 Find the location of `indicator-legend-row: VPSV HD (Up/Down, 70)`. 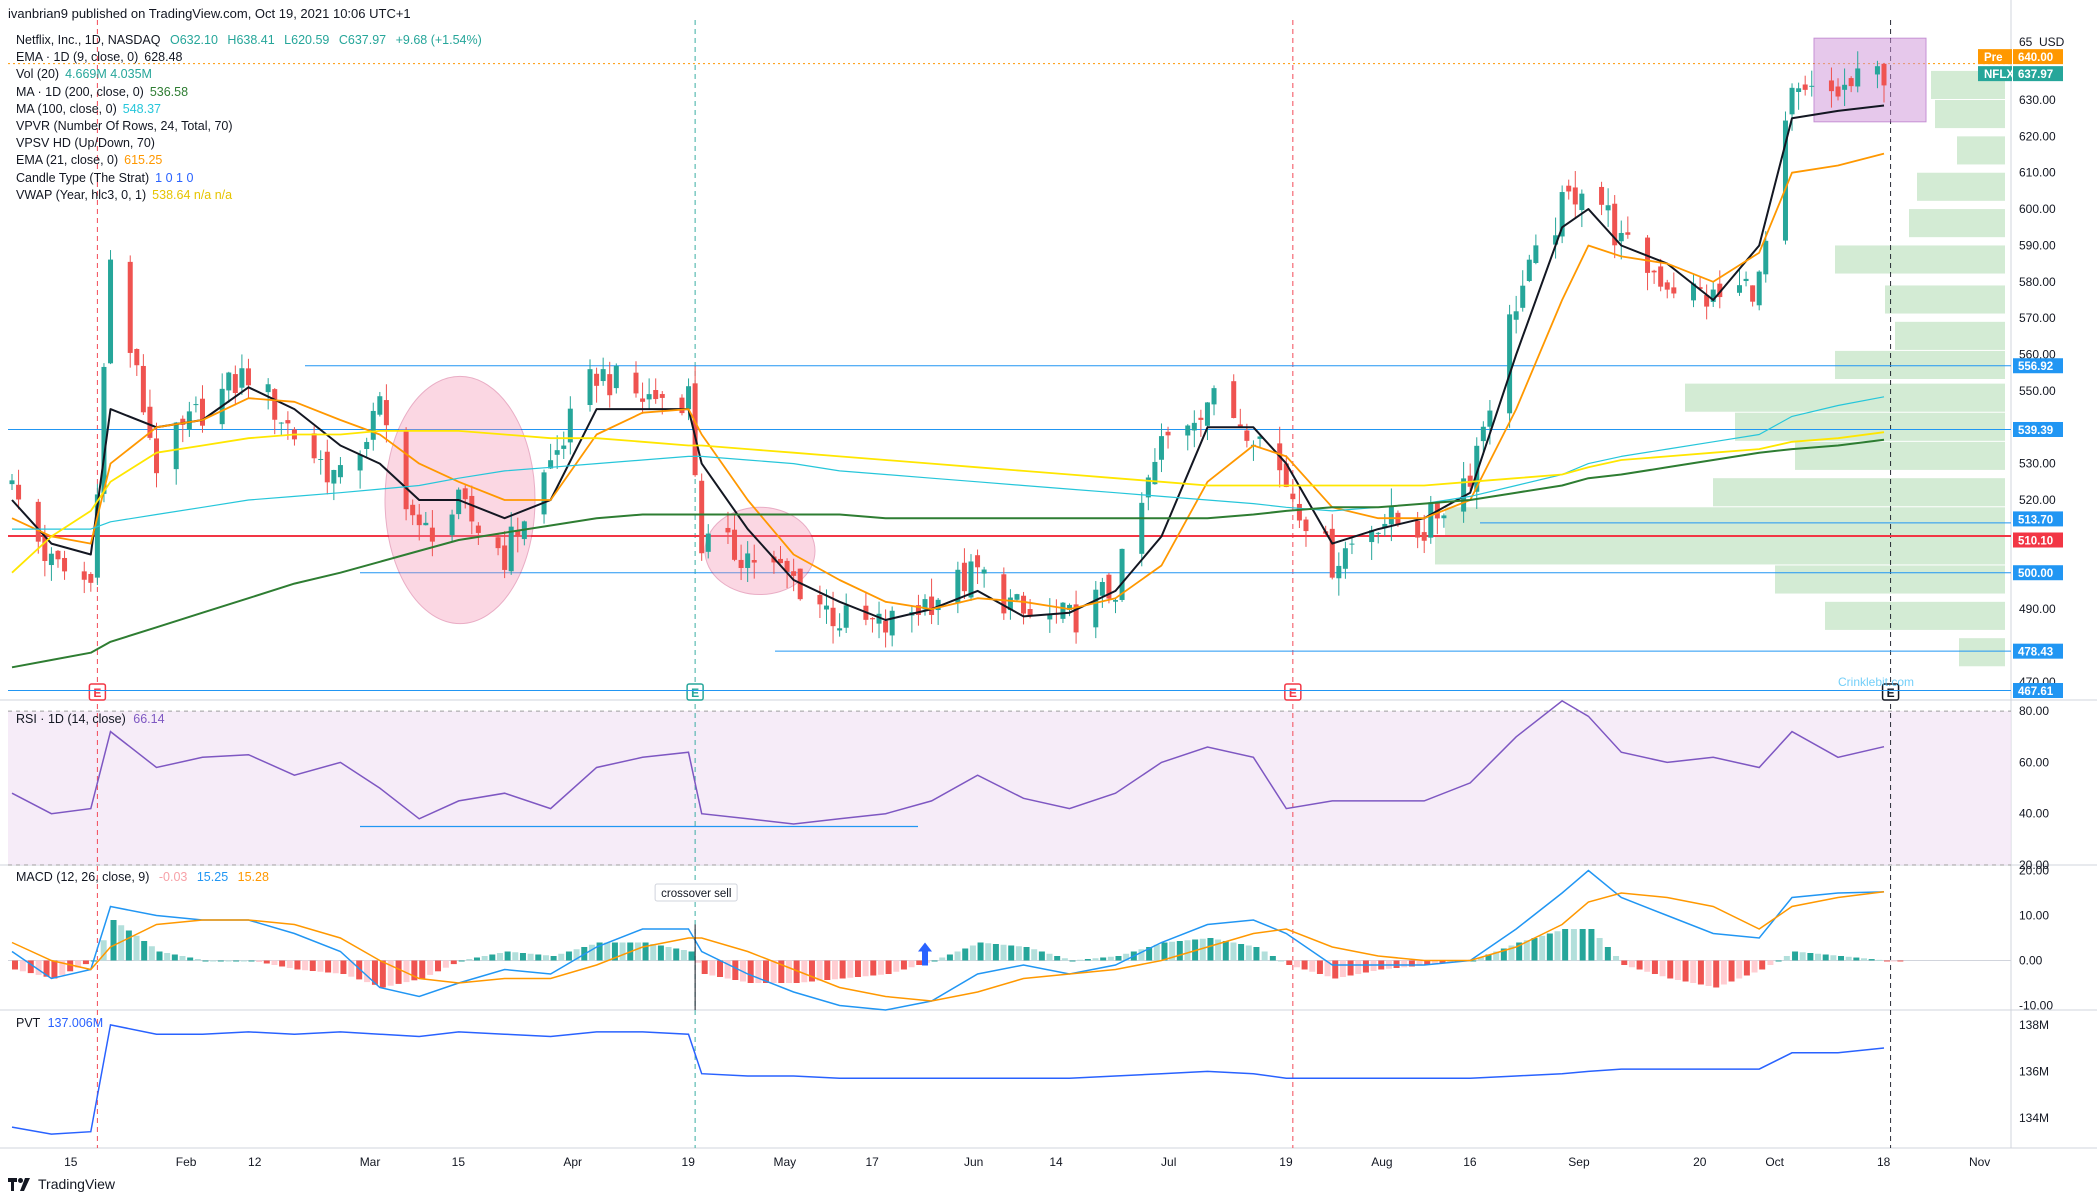

indicator-legend-row: VPSV HD (Up/Down, 70) is located at coordinates (249, 143).